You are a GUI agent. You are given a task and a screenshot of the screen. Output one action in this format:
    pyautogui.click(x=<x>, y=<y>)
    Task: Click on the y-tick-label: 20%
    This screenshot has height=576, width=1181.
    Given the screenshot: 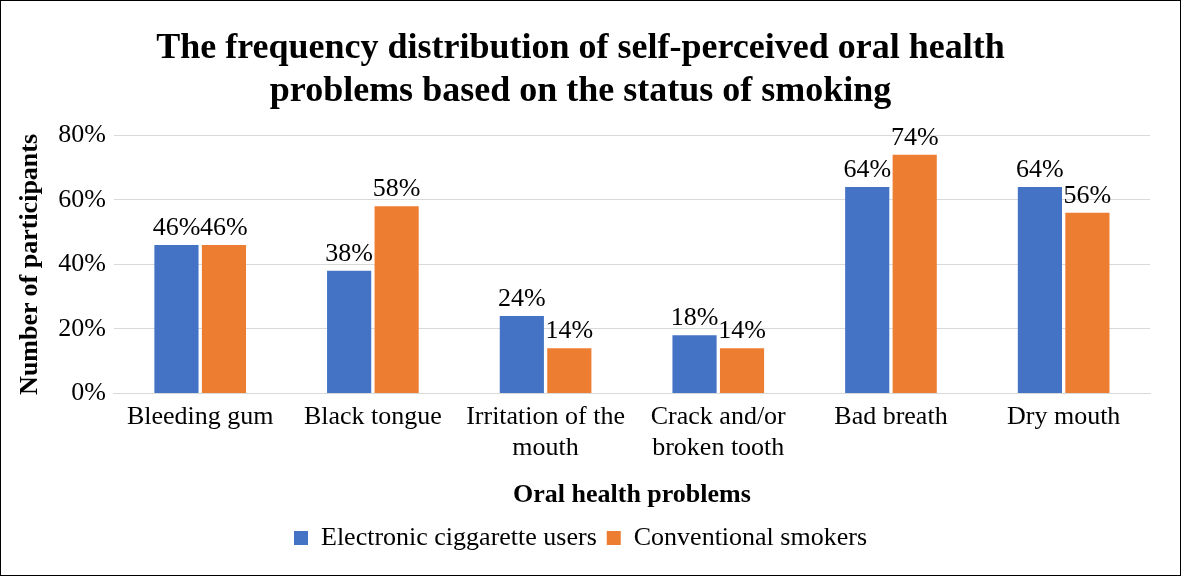 What is the action you would take?
    pyautogui.click(x=82, y=327)
    